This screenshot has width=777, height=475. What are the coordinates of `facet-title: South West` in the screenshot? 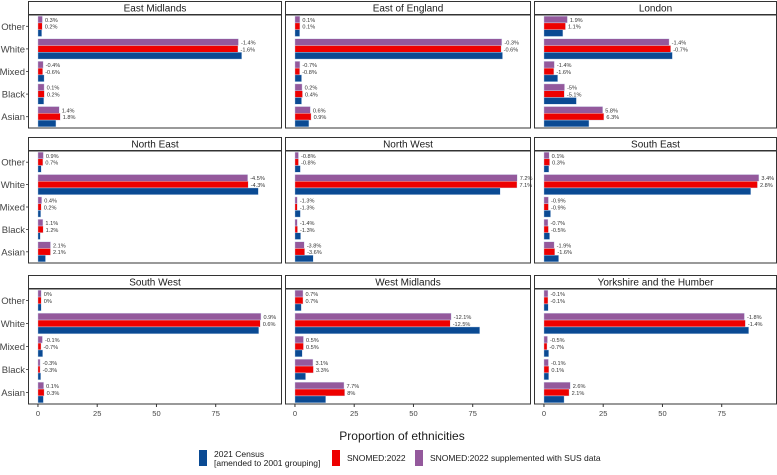 It's located at (155, 283).